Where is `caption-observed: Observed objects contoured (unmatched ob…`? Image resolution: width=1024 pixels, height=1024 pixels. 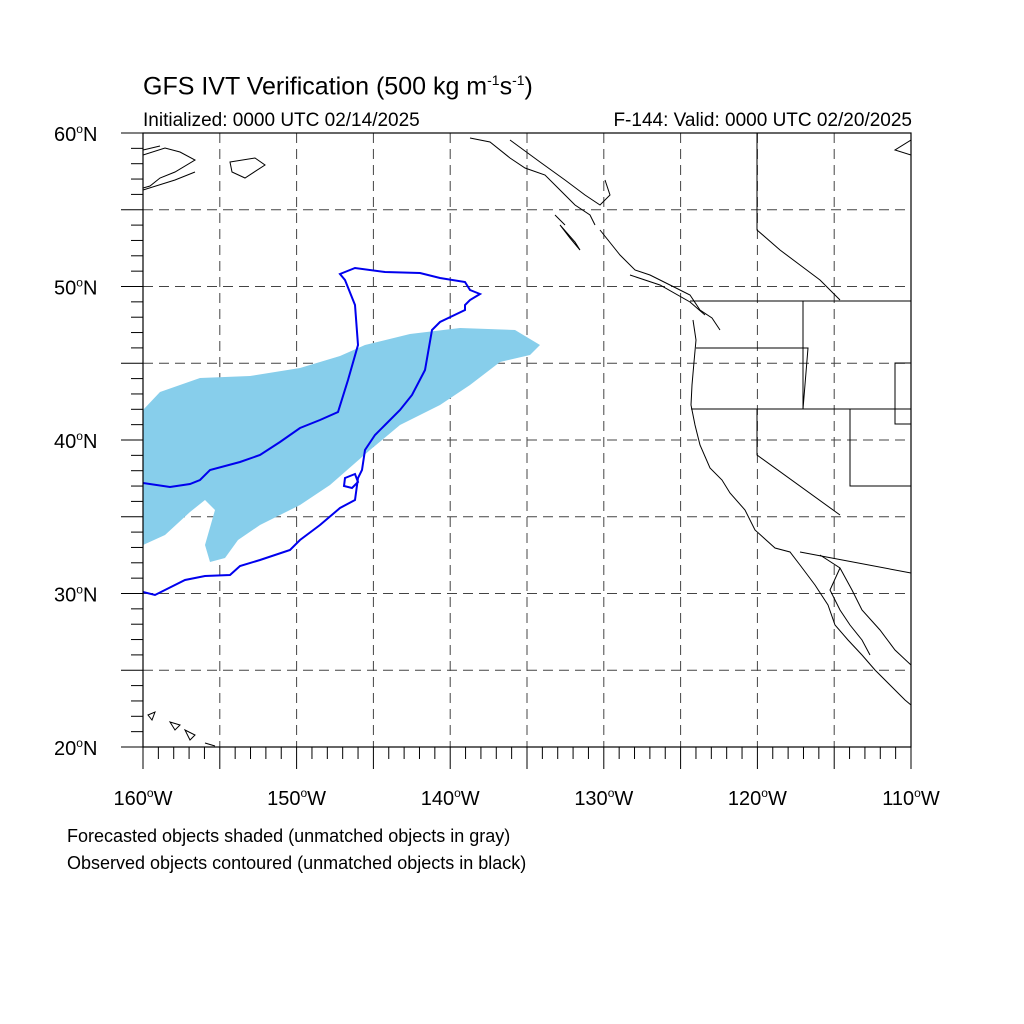 caption-observed: Observed objects contoured (unmatched ob… is located at coordinates (297, 863).